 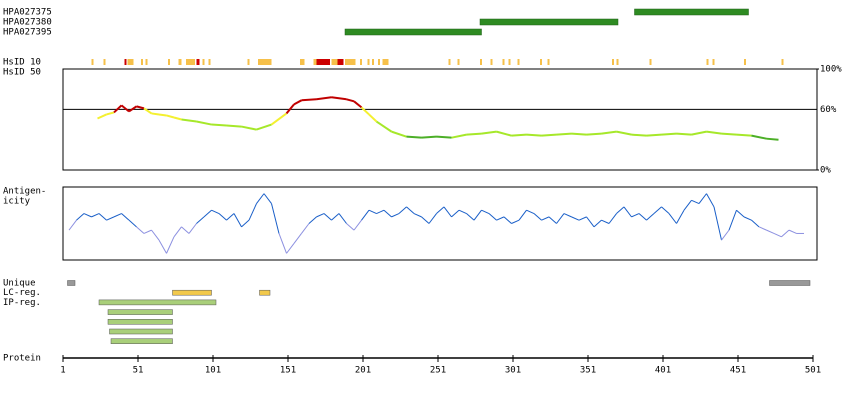 What do you see at coordinates (813, 371) in the screenshot?
I see `x-tick-label: 501` at bounding box center [813, 371].